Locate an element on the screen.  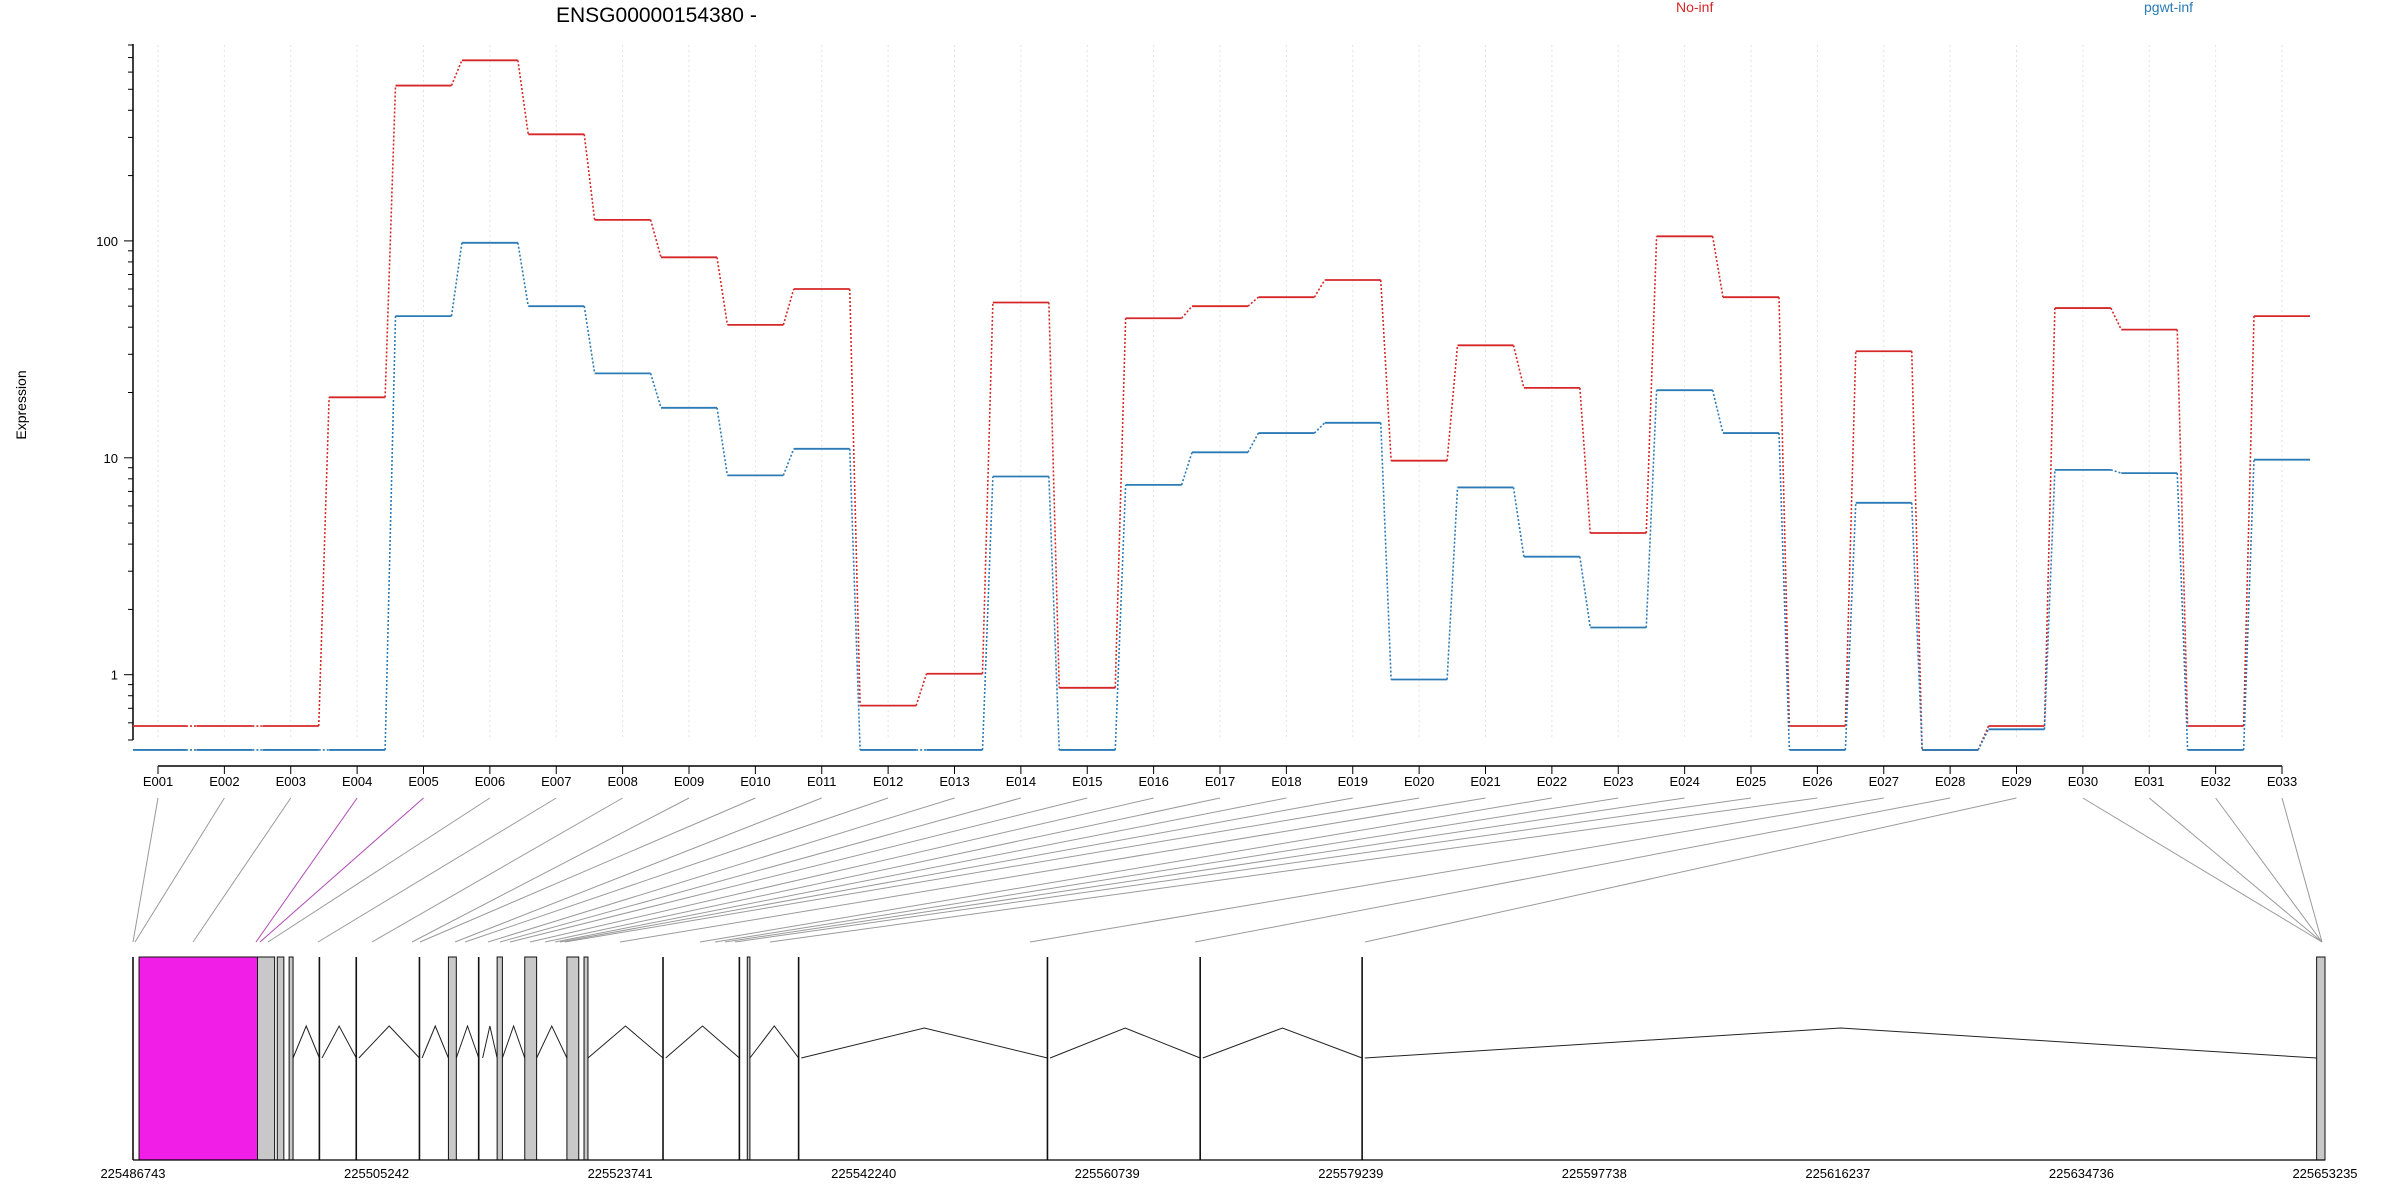
legend-no-inf: No-inf is located at coordinates (1694, 7).